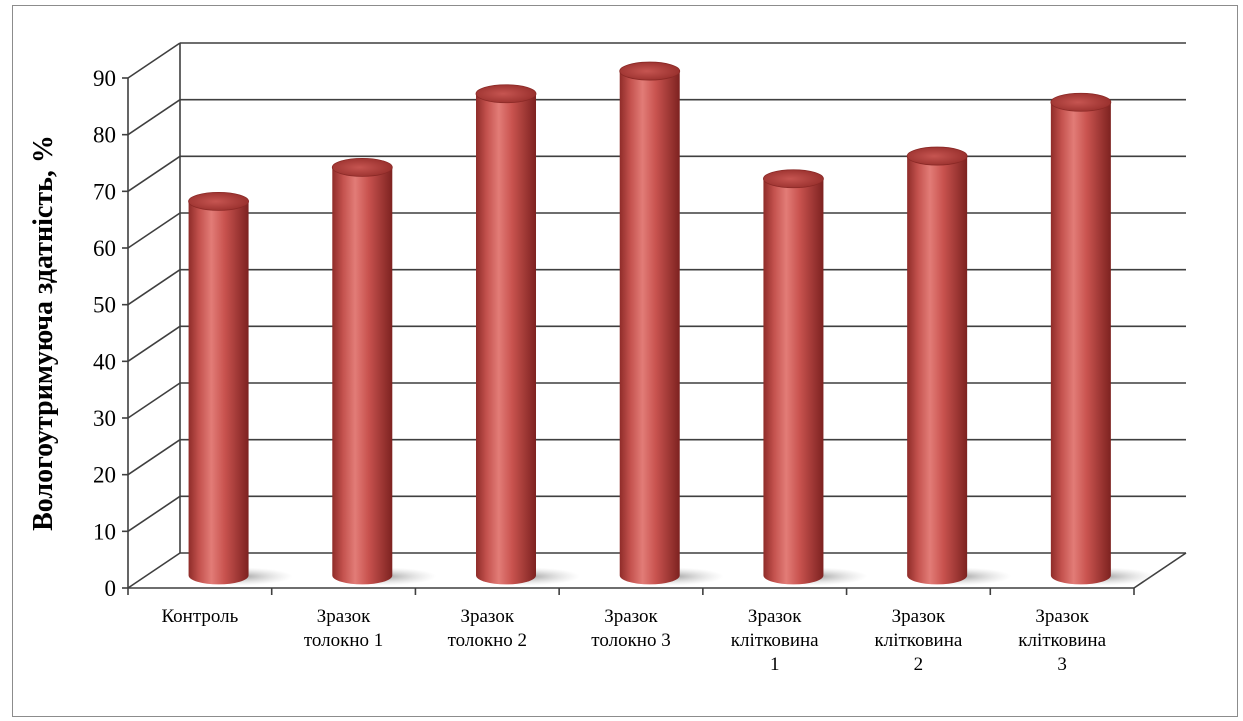  I want to click on y-tick-label: 0, so click(111, 588).